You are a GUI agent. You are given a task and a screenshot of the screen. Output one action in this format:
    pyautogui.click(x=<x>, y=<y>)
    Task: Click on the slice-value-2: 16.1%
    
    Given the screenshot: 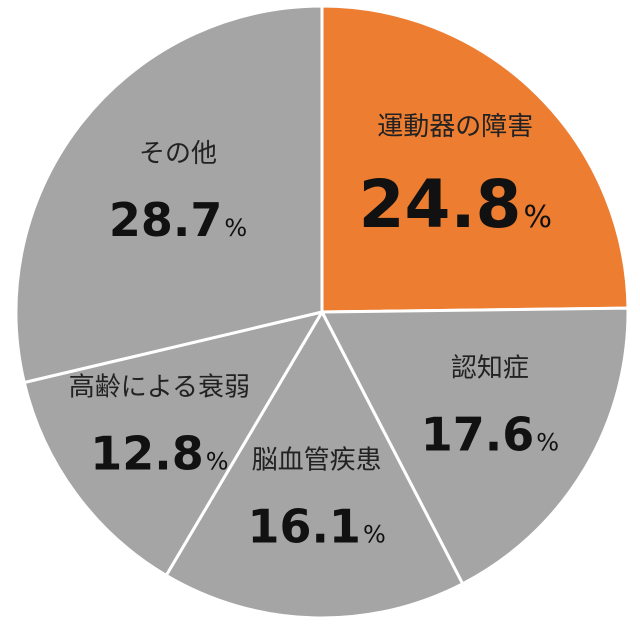 What is the action you would take?
    pyautogui.click(x=316, y=527)
    